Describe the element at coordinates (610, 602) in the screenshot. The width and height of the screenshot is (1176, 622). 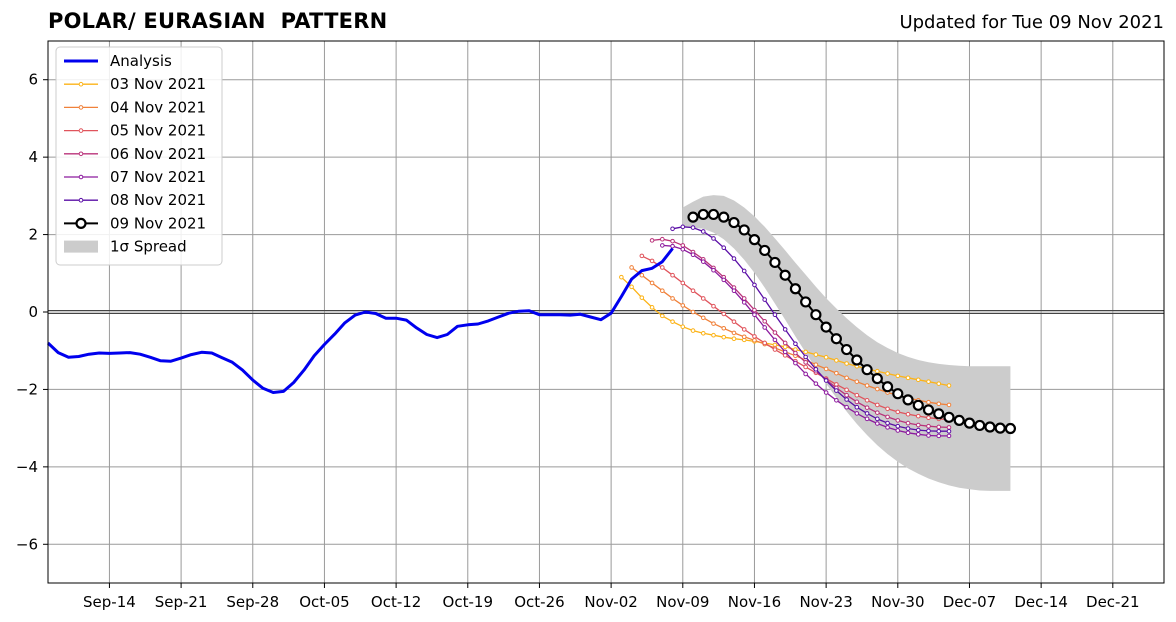
I see `x-tick-label: Nov-02` at that location.